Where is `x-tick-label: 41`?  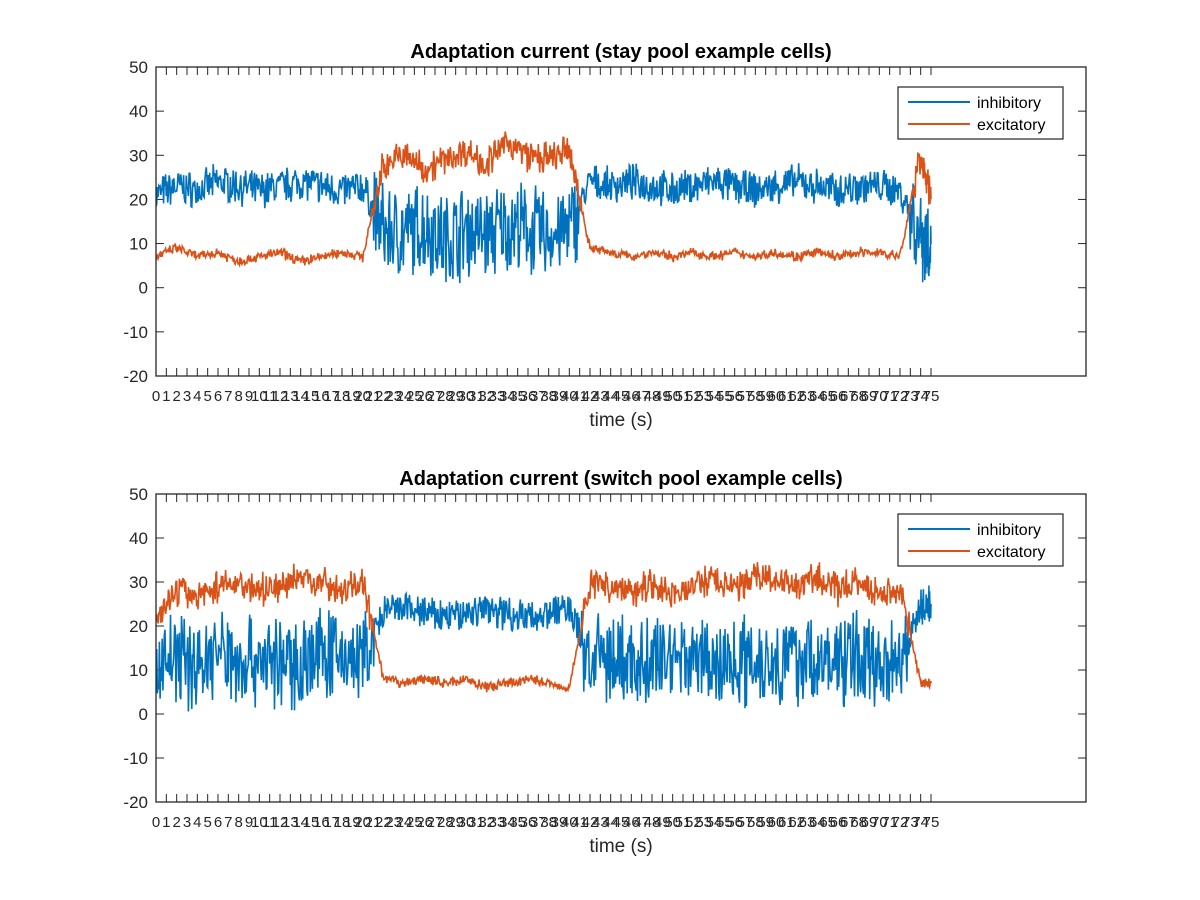 x-tick-label: 41 is located at coordinates (579, 822).